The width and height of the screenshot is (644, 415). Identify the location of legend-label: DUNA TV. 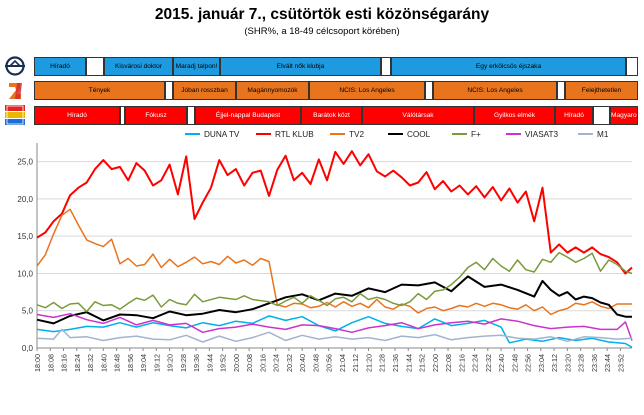
(222, 134).